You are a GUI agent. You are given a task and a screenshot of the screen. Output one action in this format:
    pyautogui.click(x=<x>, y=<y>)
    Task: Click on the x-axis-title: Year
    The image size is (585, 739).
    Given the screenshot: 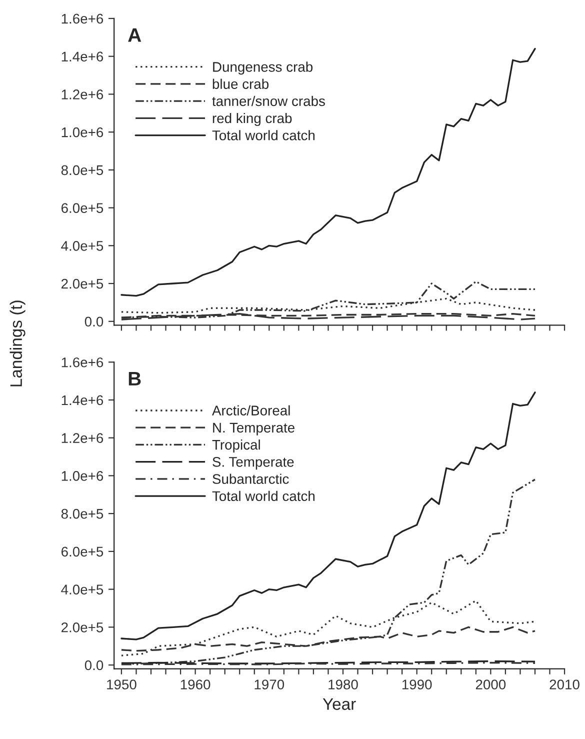 What is the action you would take?
    pyautogui.click(x=339, y=704)
    